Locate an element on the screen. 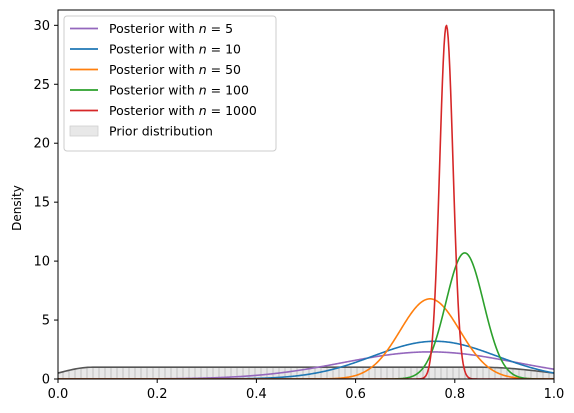  legend-label-n5: Posterior with n = 5 is located at coordinates (171, 28).